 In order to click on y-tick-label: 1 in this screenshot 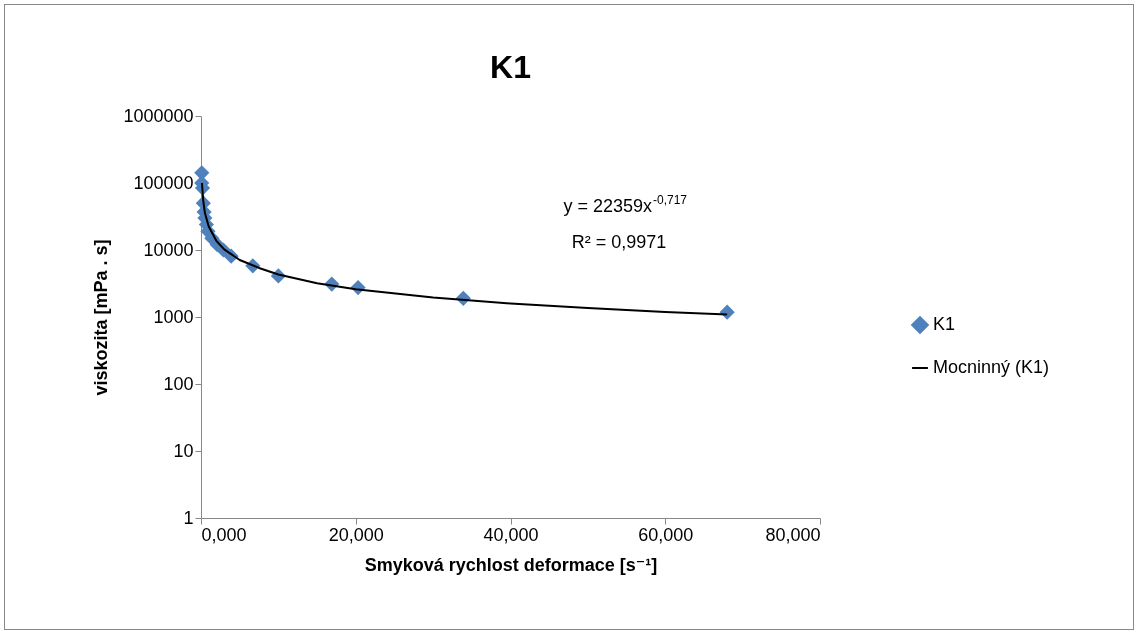, I will do `click(188, 517)`.